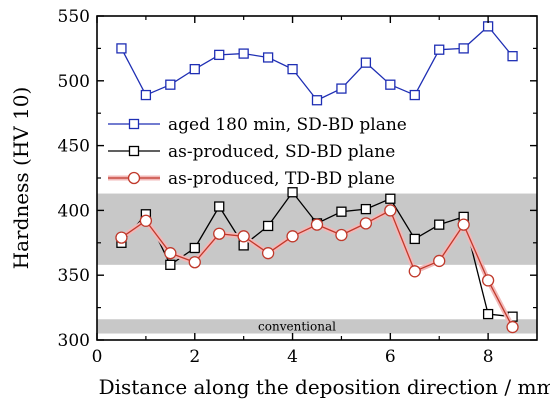 The image size is (550, 406). What do you see at coordinates (21, 178) in the screenshot?
I see `y-axis-title: Hardness (HV 10)` at bounding box center [21, 178].